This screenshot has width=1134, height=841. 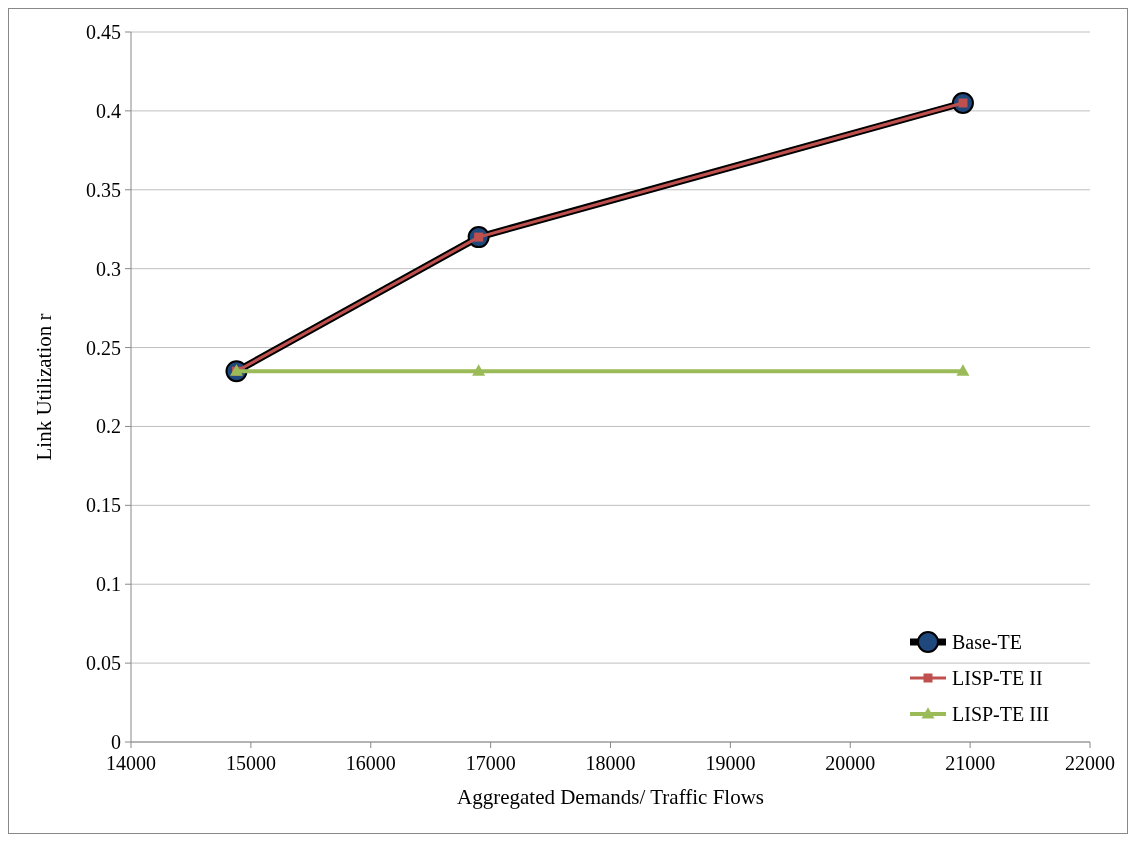 What do you see at coordinates (108, 426) in the screenshot?
I see `y-tick-label: 0.2` at bounding box center [108, 426].